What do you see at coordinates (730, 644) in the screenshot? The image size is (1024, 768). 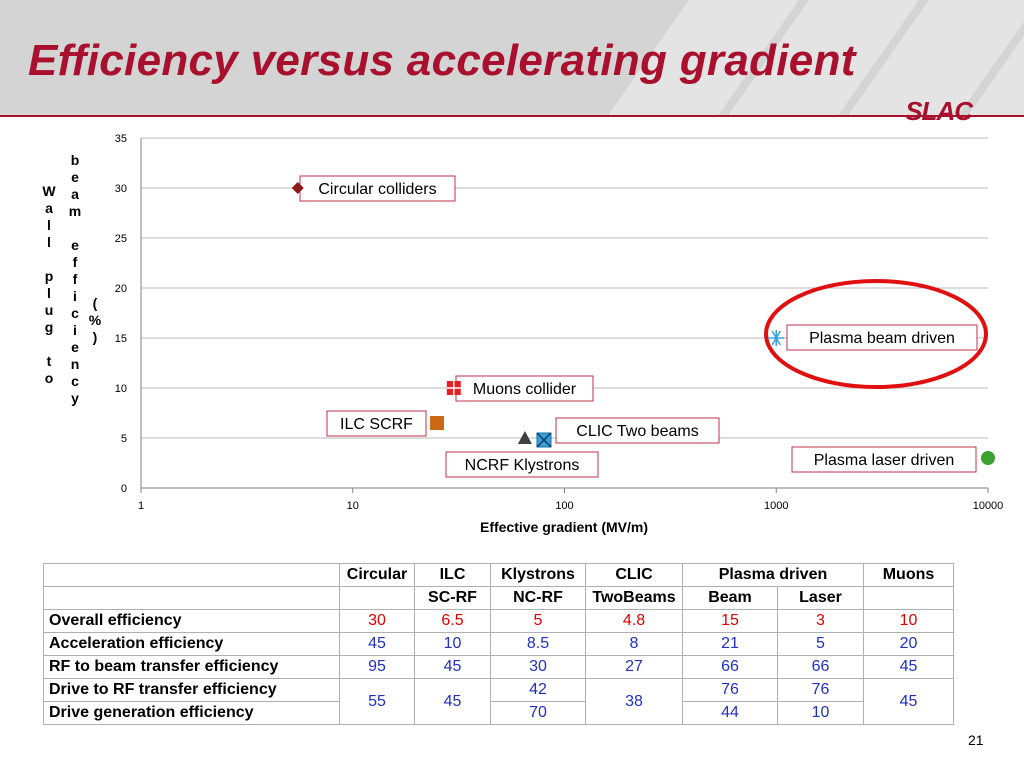 I see `table-cell: 21` at bounding box center [730, 644].